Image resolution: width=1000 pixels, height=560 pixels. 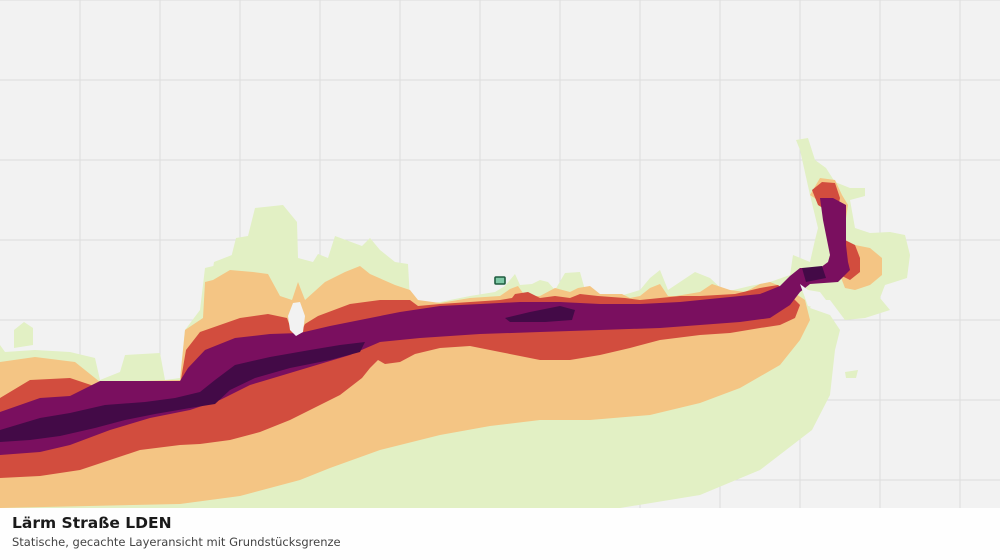 What do you see at coordinates (557, 310) in the screenshot?
I see `map-gaps` at bounding box center [557, 310].